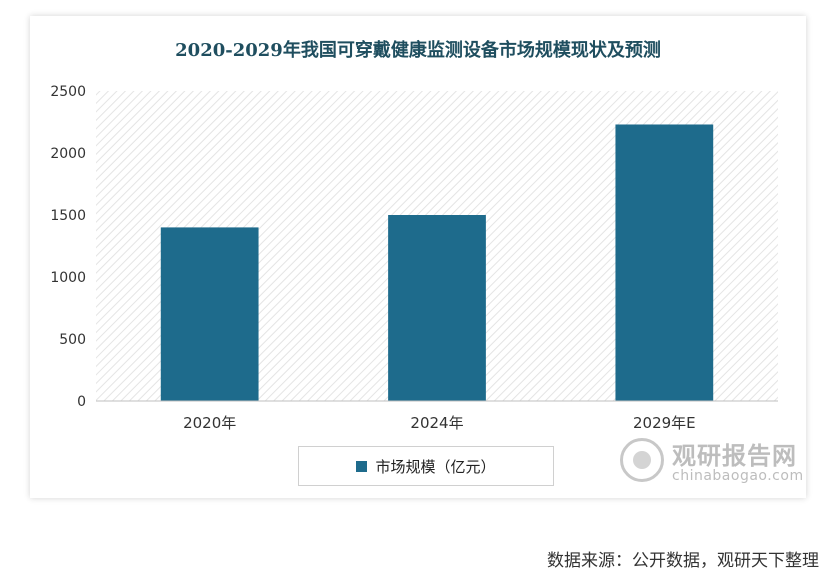 The height and width of the screenshot is (582, 837). Describe the element at coordinates (418, 50) in the screenshot. I see `chart-title: 2020-2029年我国可穿戴健康监测设备市场规模现状及预测` at that location.